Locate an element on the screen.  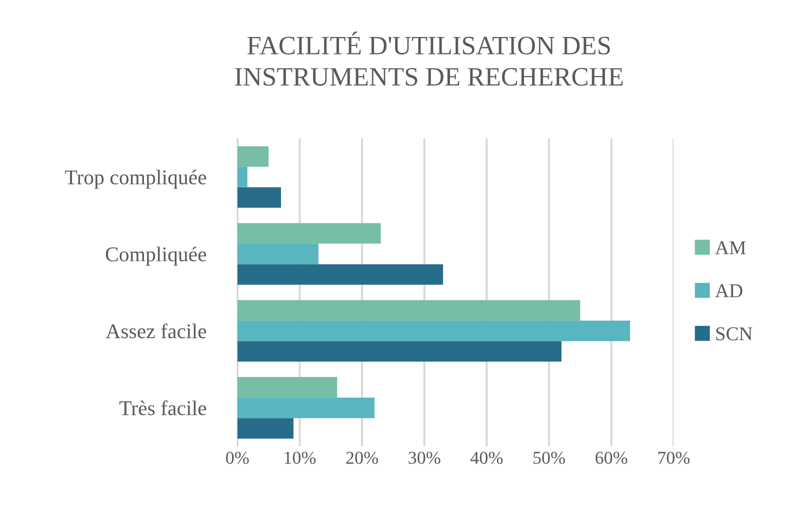
x-tick-label: 0% is located at coordinates (237, 458).